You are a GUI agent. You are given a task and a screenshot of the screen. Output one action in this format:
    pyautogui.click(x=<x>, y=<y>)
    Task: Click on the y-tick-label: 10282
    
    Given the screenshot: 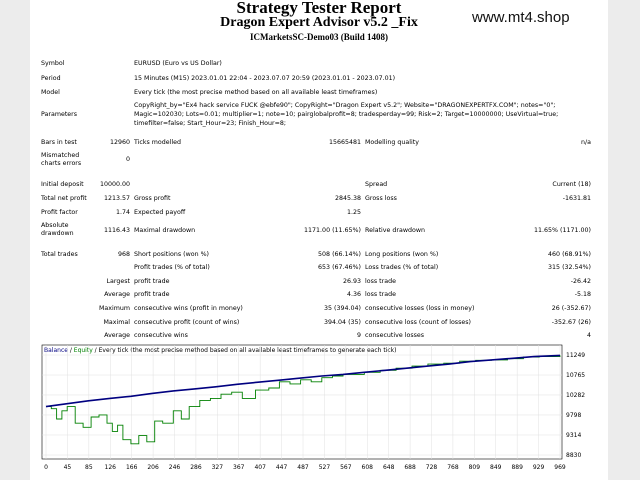 What is the action you would take?
    pyautogui.click(x=575, y=395)
    